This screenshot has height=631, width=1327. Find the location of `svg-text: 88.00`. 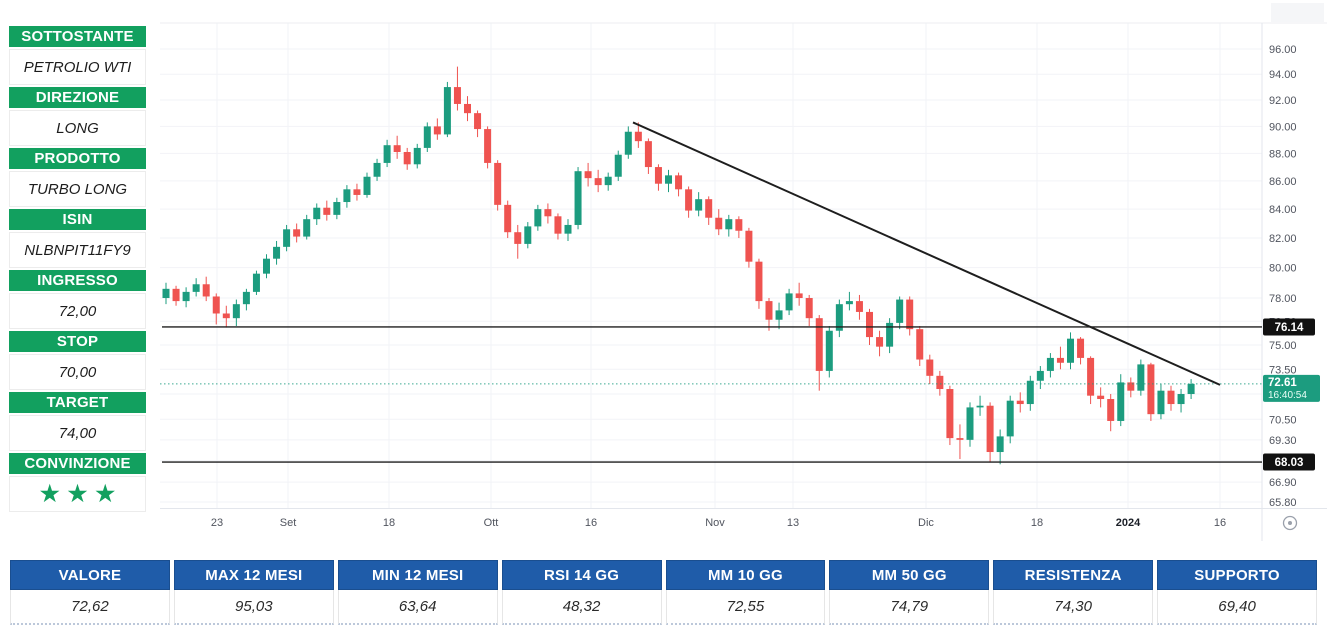

svg-text: 88.00 is located at coordinates (1283, 154).